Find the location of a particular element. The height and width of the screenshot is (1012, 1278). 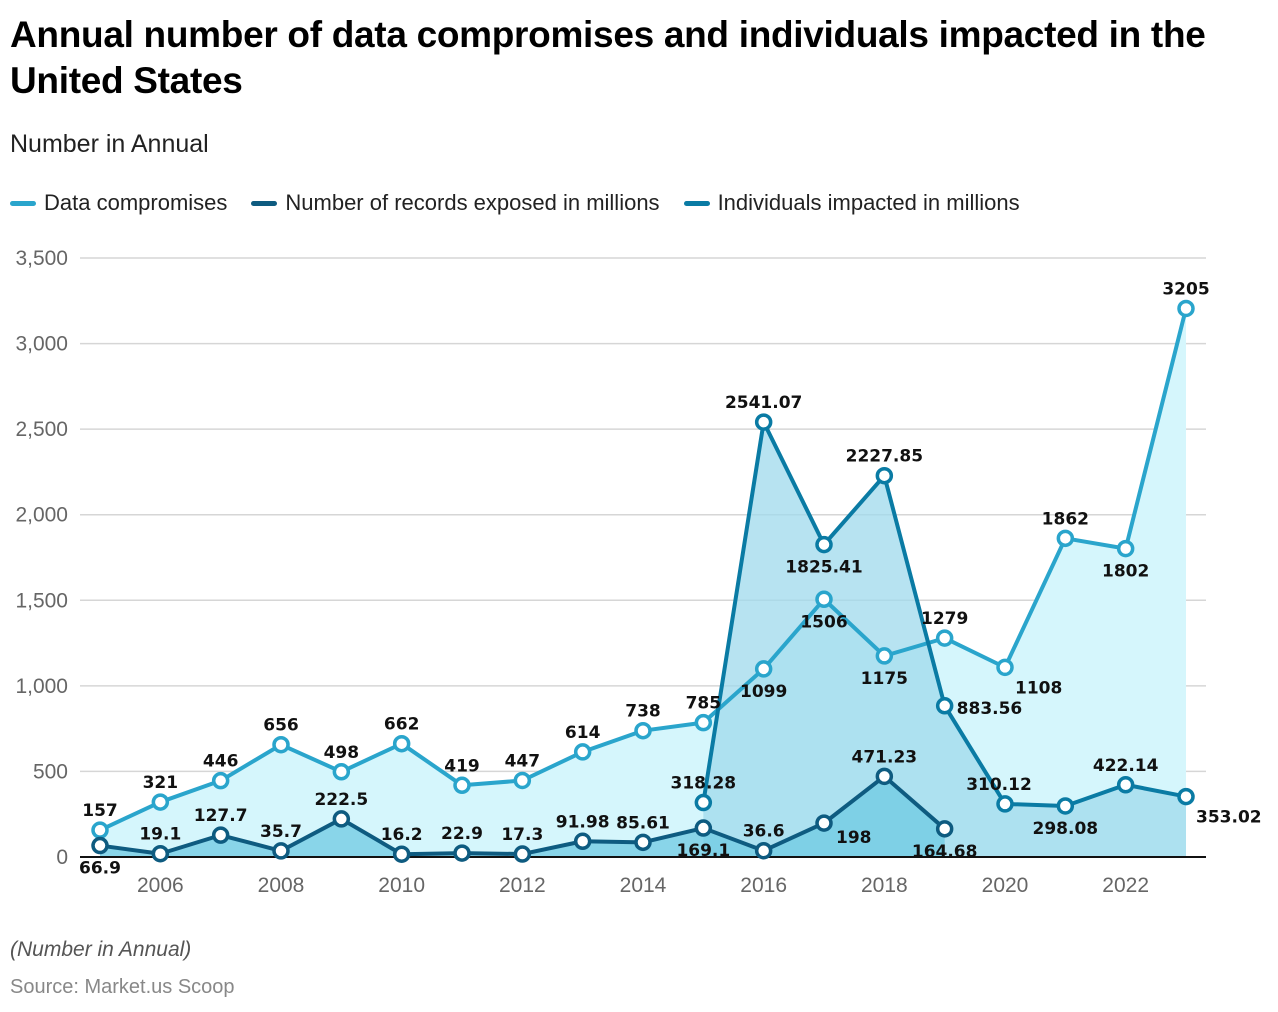

x-tick-label: 2014 is located at coordinates (643, 885).